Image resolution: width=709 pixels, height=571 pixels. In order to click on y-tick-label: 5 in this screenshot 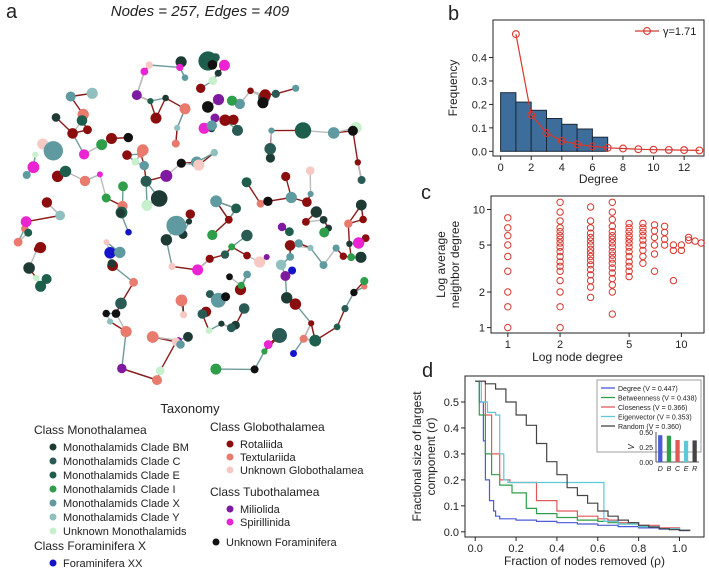, I will do `click(482, 246)`.